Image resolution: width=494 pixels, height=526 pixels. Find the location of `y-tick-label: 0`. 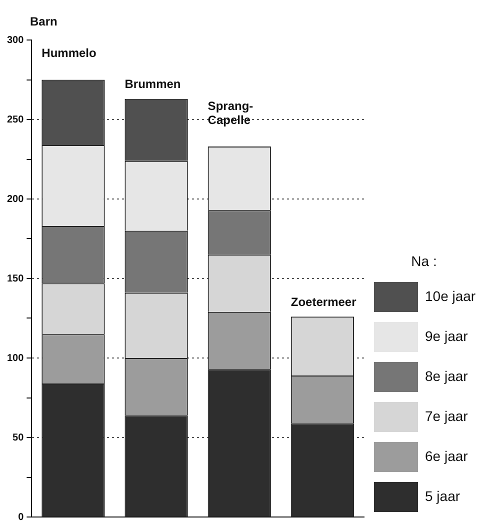

y-tick-label: 0 is located at coordinates (21, 517).